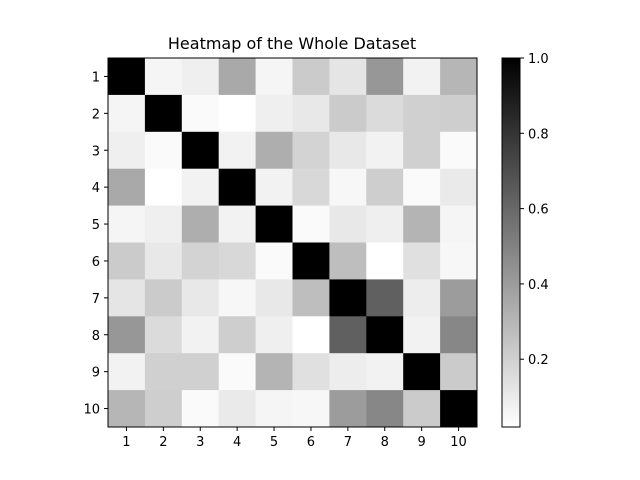 The height and width of the screenshot is (480, 640). I want to click on x-tick-label: 7, so click(348, 442).